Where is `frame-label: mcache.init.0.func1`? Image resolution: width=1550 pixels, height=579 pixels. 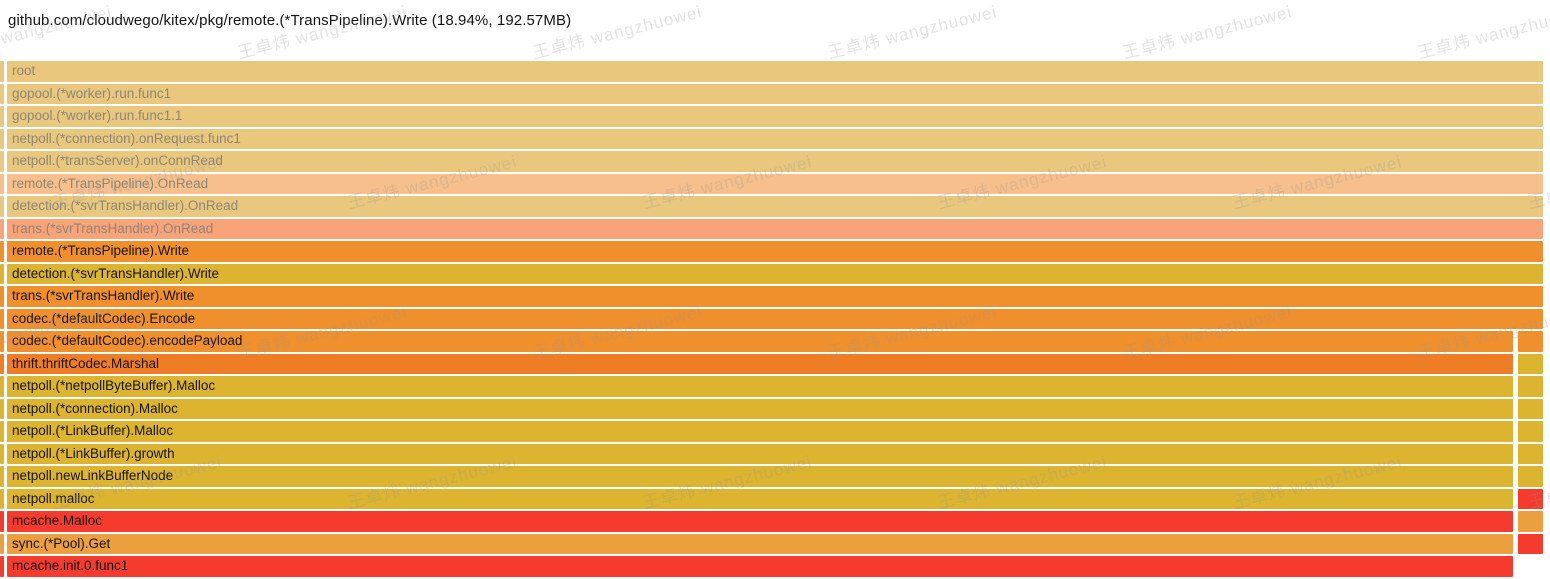 frame-label: mcache.init.0.func1 is located at coordinates (70, 565).